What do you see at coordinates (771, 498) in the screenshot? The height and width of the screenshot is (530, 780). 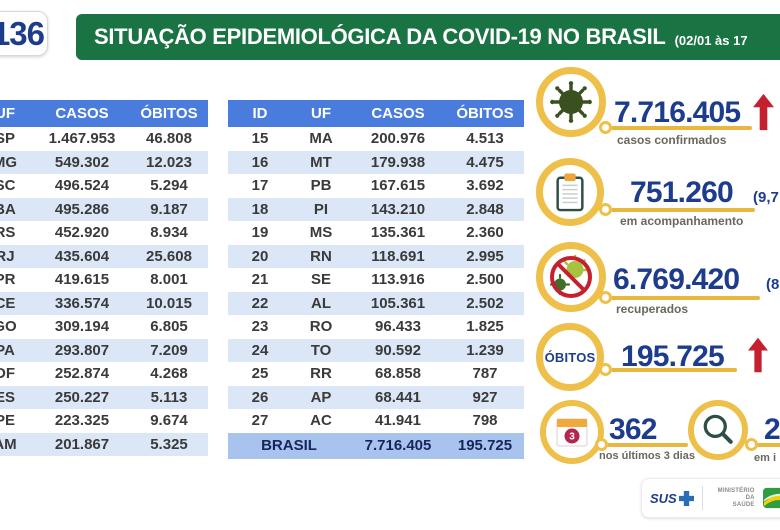 I see `gov-brasil-logo-icon` at bounding box center [771, 498].